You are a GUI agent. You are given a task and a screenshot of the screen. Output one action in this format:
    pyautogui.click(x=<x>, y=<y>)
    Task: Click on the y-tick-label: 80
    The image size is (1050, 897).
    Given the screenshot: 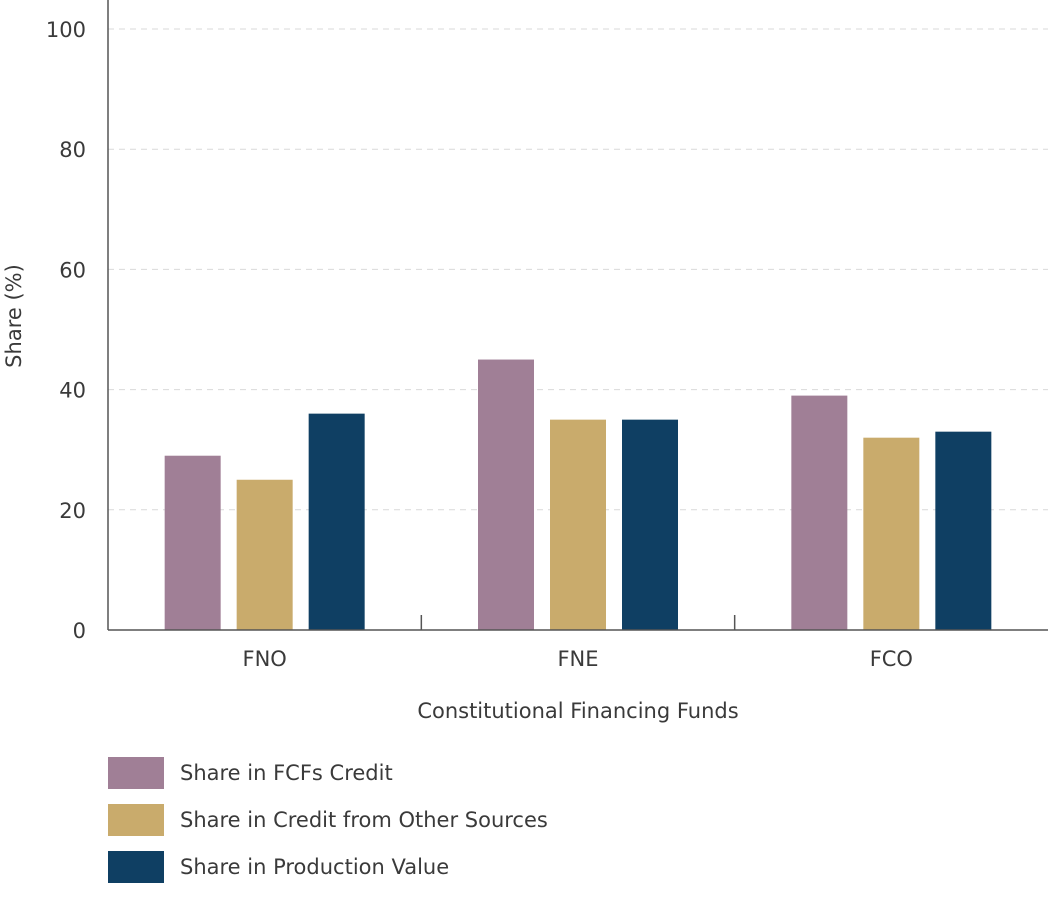 What is the action you would take?
    pyautogui.click(x=72, y=150)
    